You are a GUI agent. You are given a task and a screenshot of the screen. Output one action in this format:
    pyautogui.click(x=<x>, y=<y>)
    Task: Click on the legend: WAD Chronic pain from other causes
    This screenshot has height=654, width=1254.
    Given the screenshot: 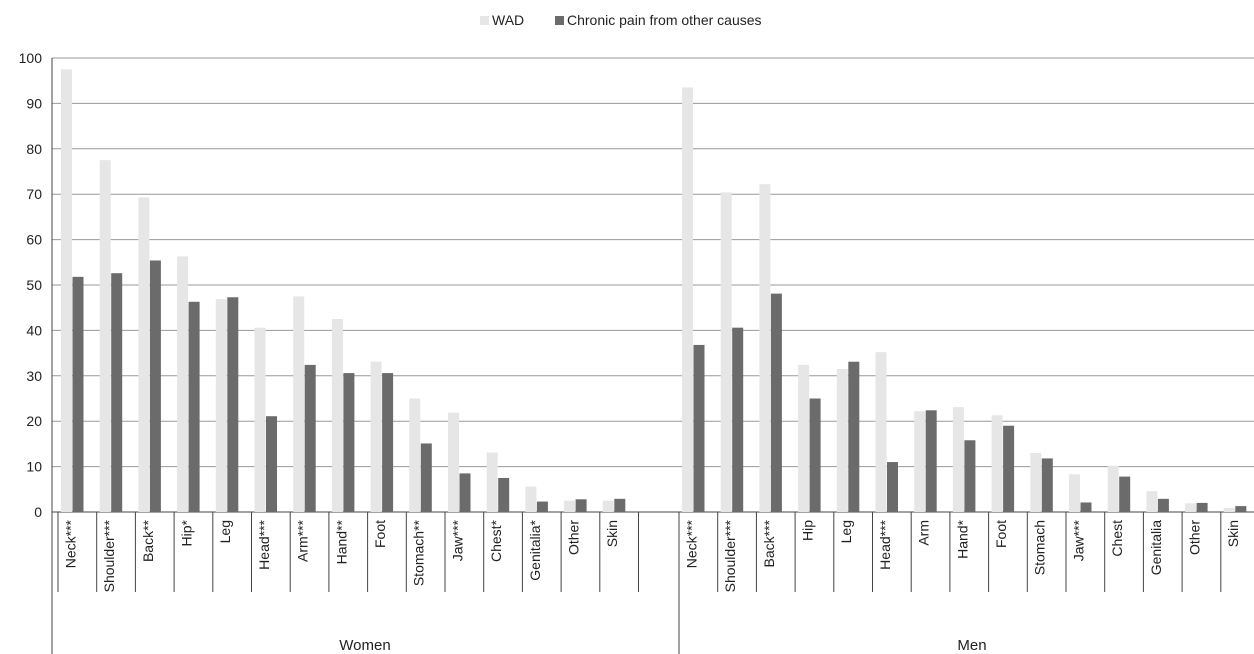 What is the action you would take?
    pyautogui.click(x=621, y=20)
    